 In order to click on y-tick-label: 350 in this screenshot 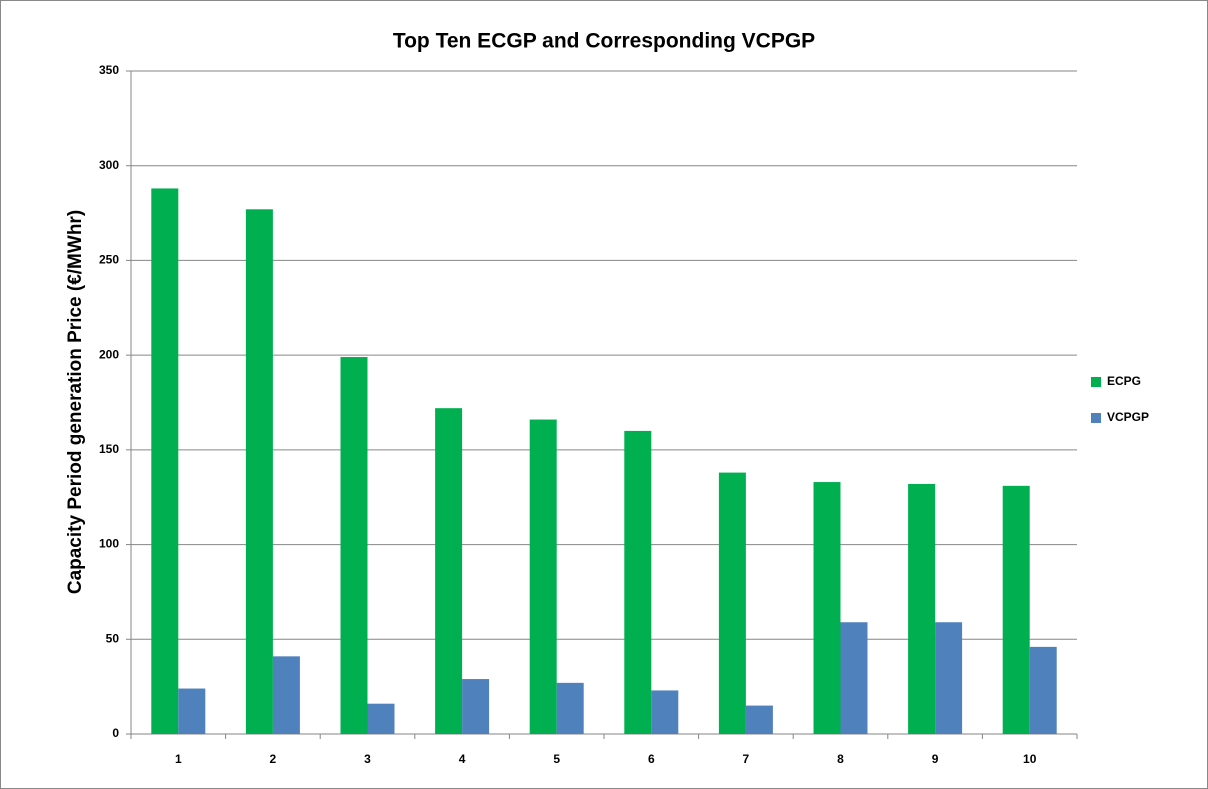, I will do `click(109, 70)`.